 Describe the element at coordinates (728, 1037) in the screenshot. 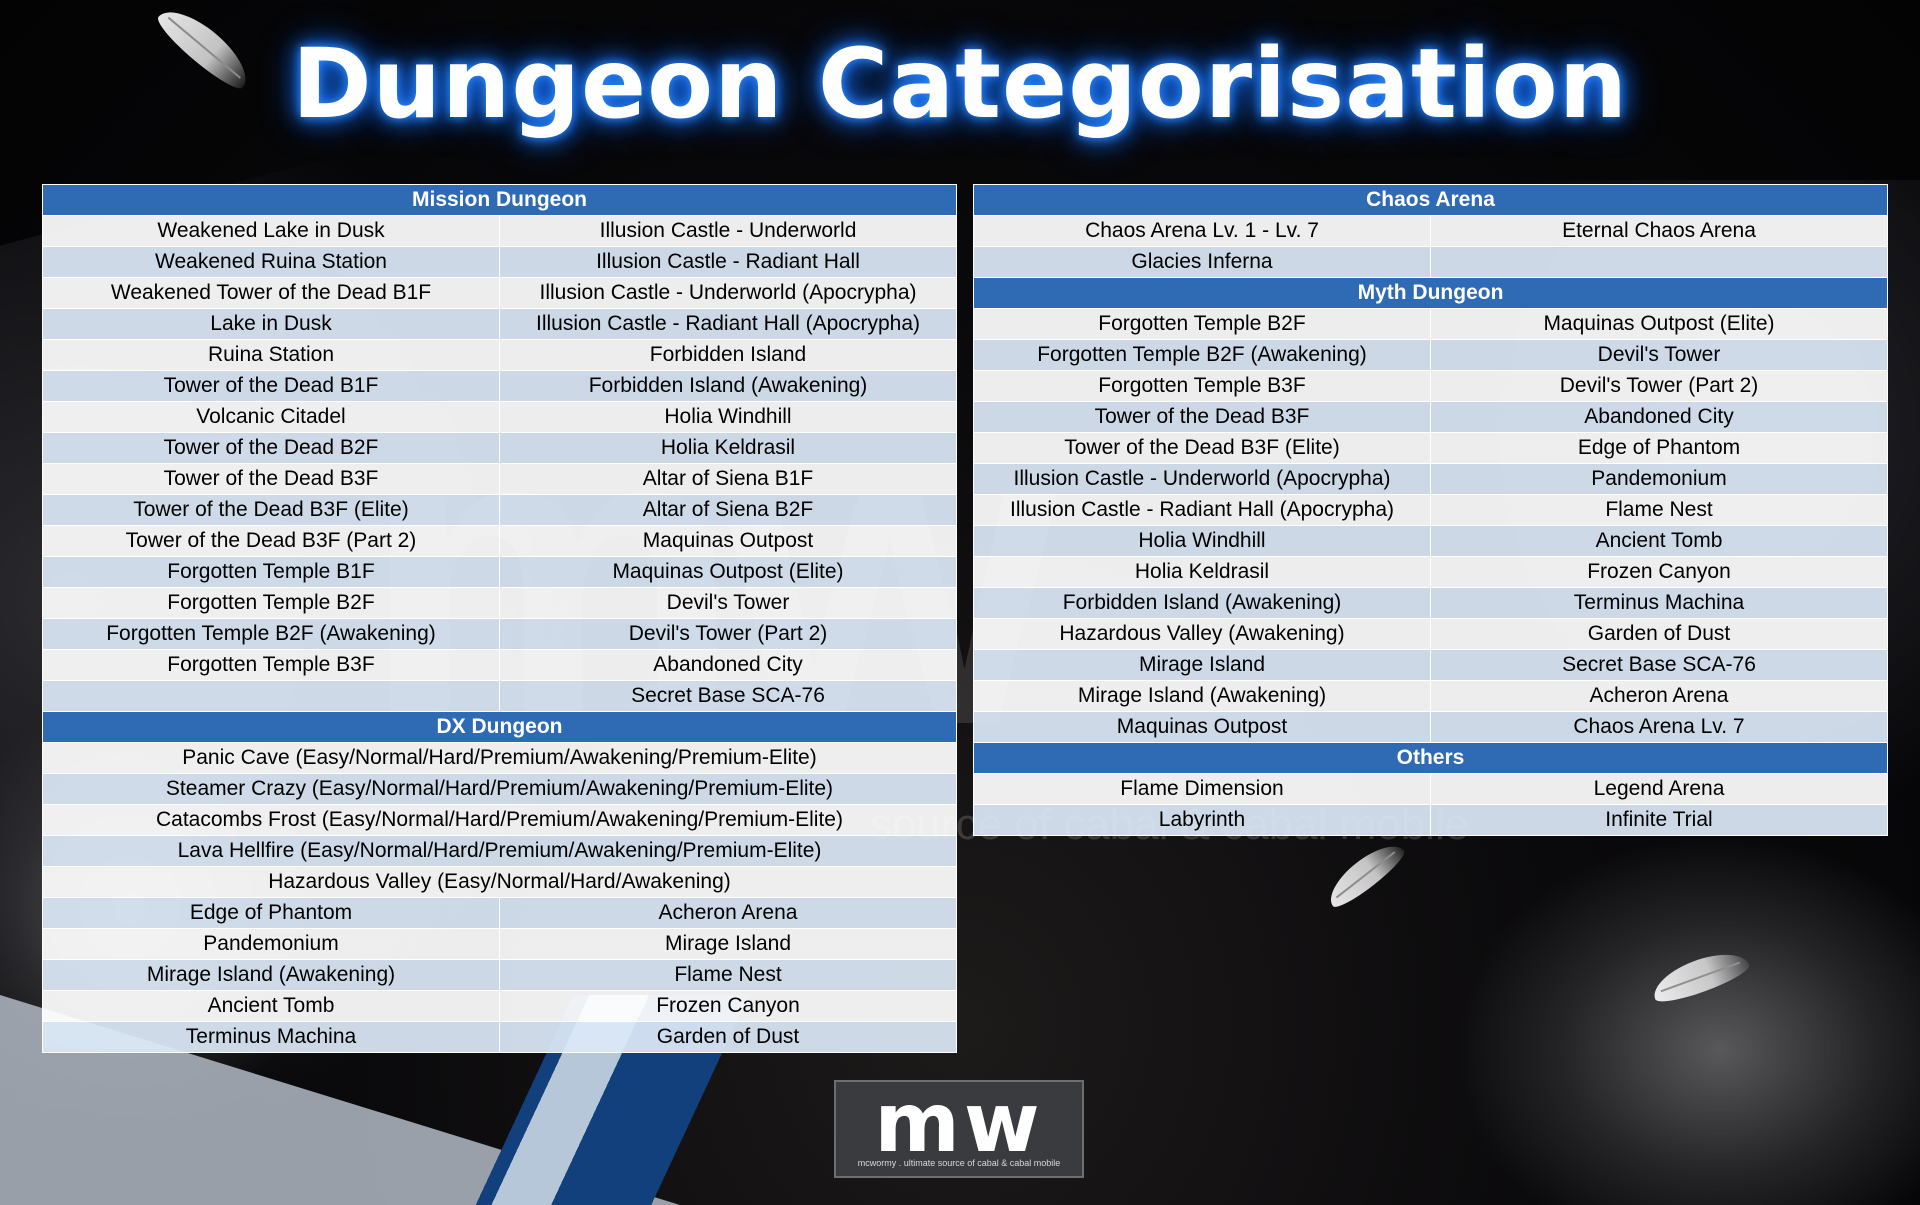

I see `dungeon-name: Garden of Dust` at that location.